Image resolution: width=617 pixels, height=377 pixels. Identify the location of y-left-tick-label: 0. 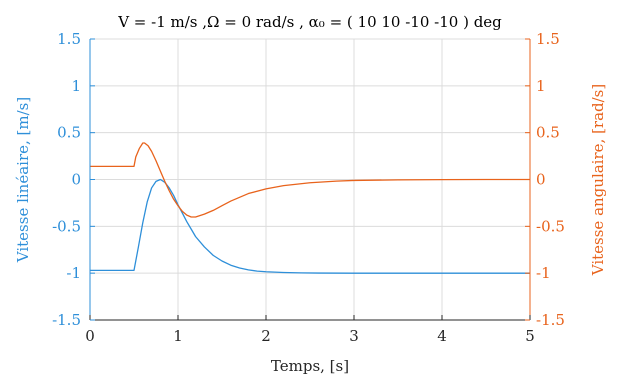
(76, 180).